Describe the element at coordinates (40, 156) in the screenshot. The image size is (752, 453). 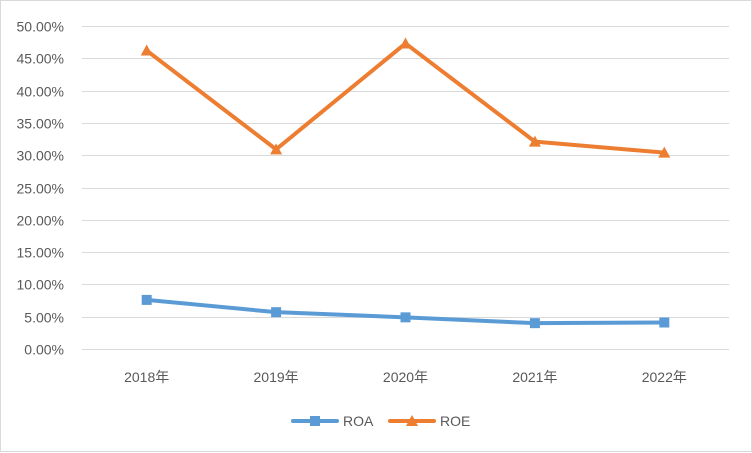
I see `y-tick-label: 30.00%` at that location.